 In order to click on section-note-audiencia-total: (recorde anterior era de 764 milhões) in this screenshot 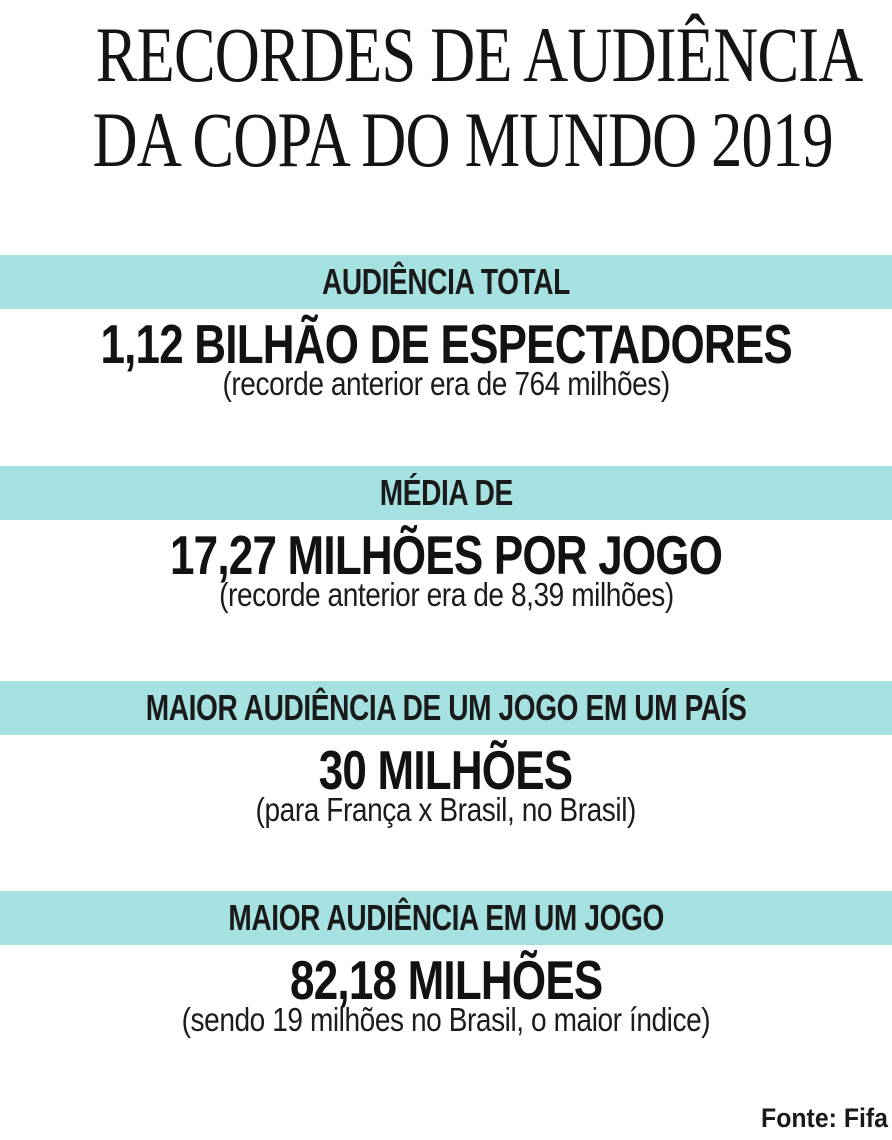, I will do `click(446, 383)`.